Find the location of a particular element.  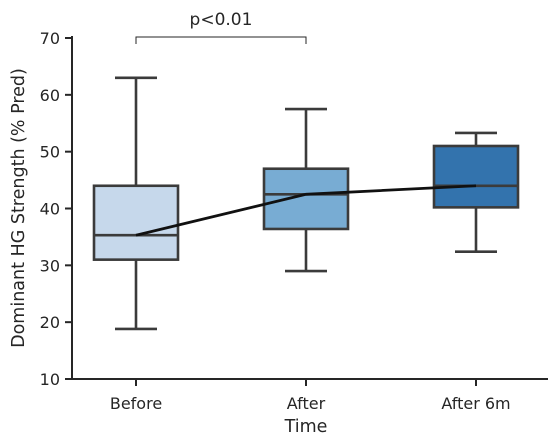

y-tick-label: 10 is located at coordinates (50, 379).